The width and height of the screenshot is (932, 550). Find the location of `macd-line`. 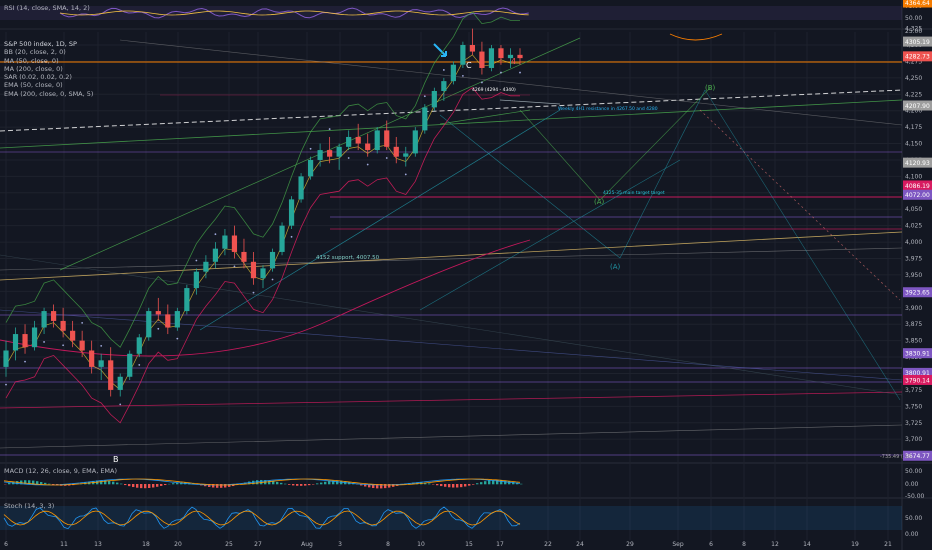

macd-line is located at coordinates (262, 482).